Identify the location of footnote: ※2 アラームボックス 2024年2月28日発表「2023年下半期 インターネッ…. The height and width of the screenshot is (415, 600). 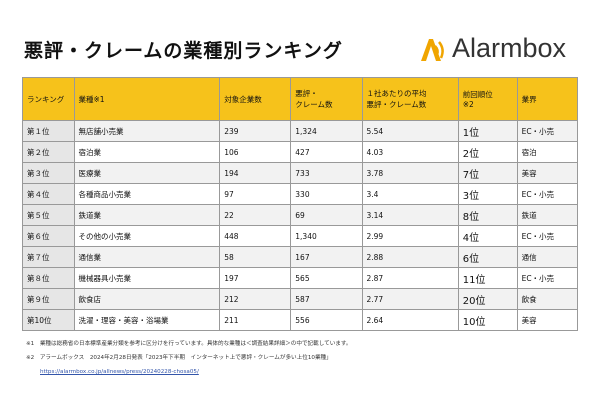
(179, 358).